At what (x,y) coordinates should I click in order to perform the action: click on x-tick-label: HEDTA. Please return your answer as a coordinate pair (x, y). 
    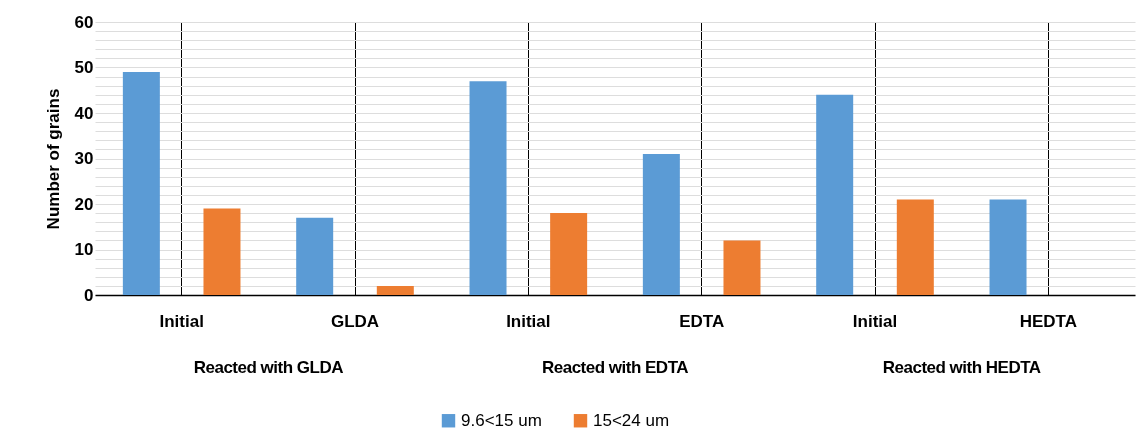
    Looking at the image, I should click on (1048, 321).